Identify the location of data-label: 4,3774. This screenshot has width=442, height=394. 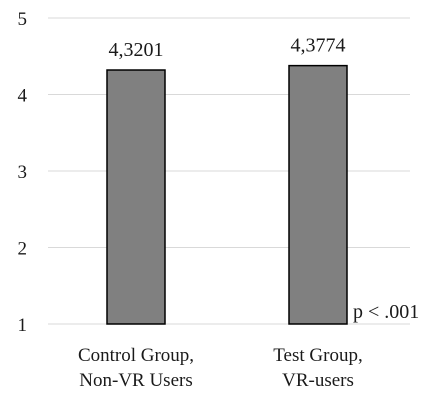
(318, 46).